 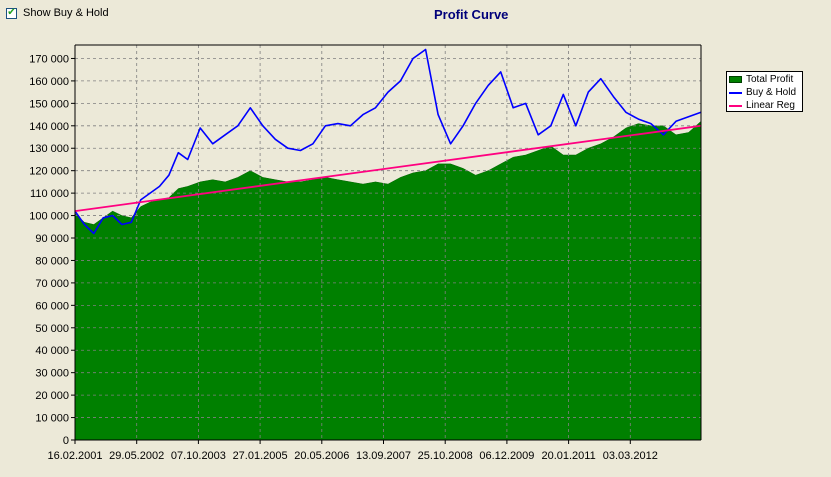 I want to click on y-tick-label: 80 000, so click(x=52, y=261).